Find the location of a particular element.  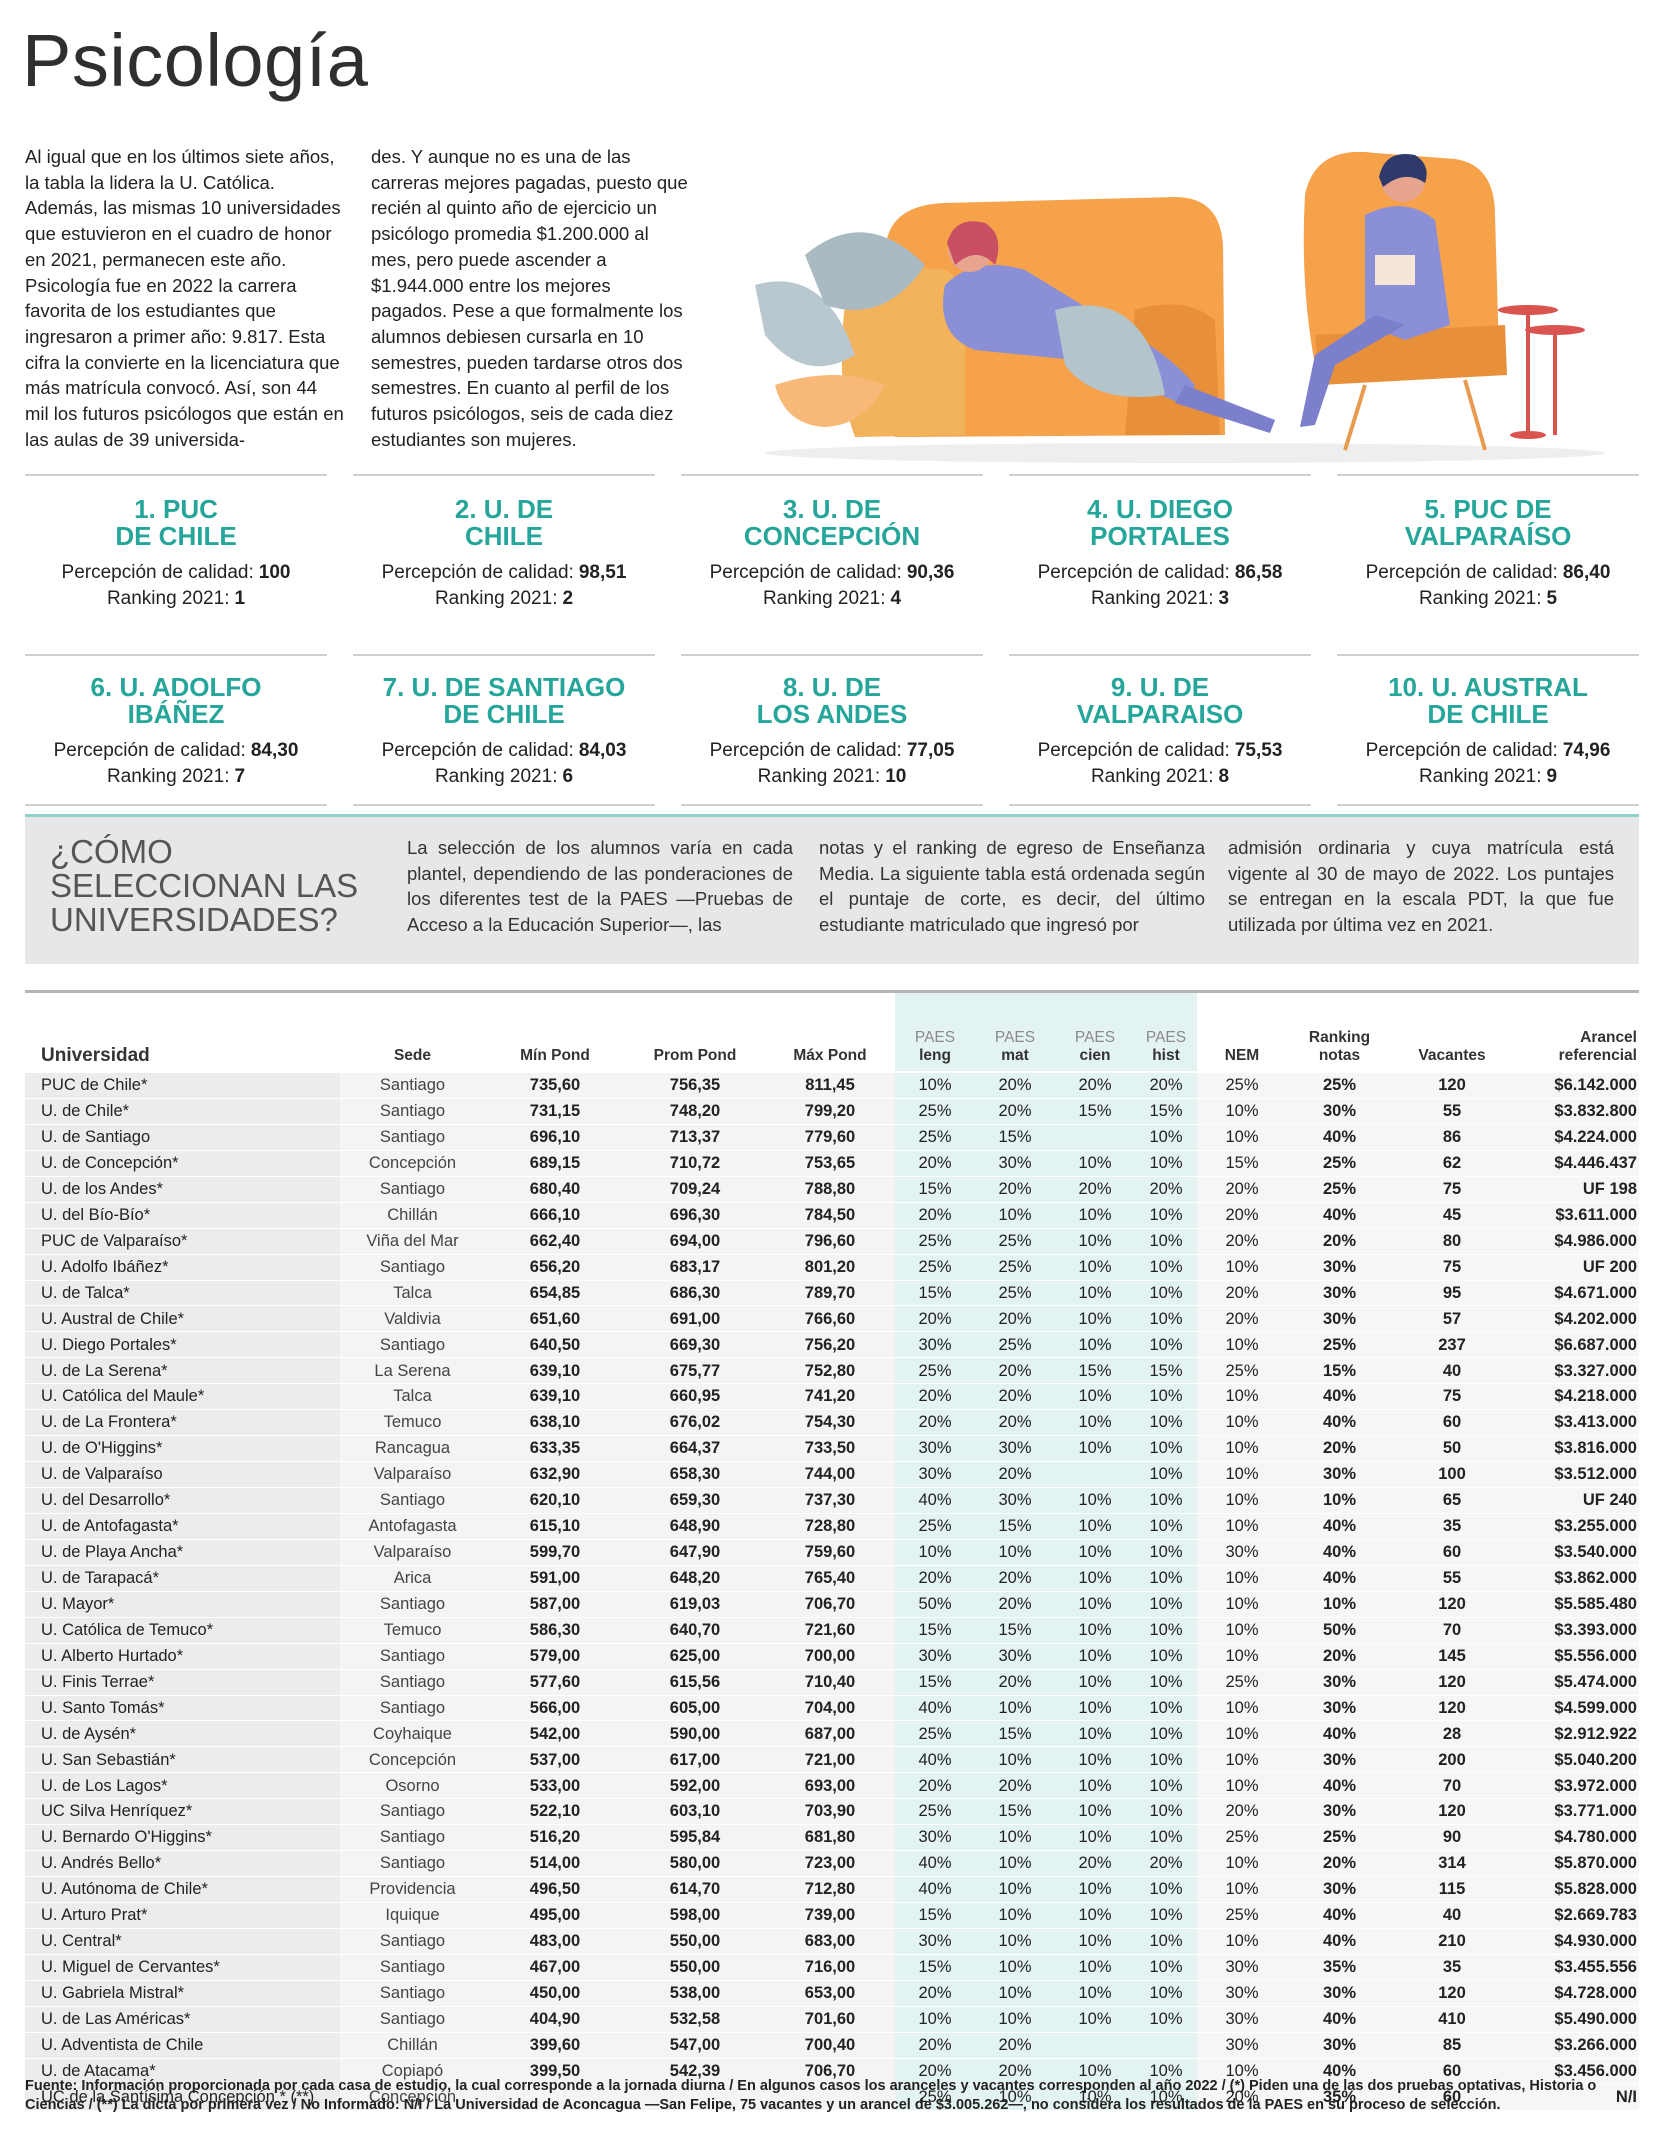

quality-line: Percepción de calidad: 77,05 is located at coordinates (832, 751).